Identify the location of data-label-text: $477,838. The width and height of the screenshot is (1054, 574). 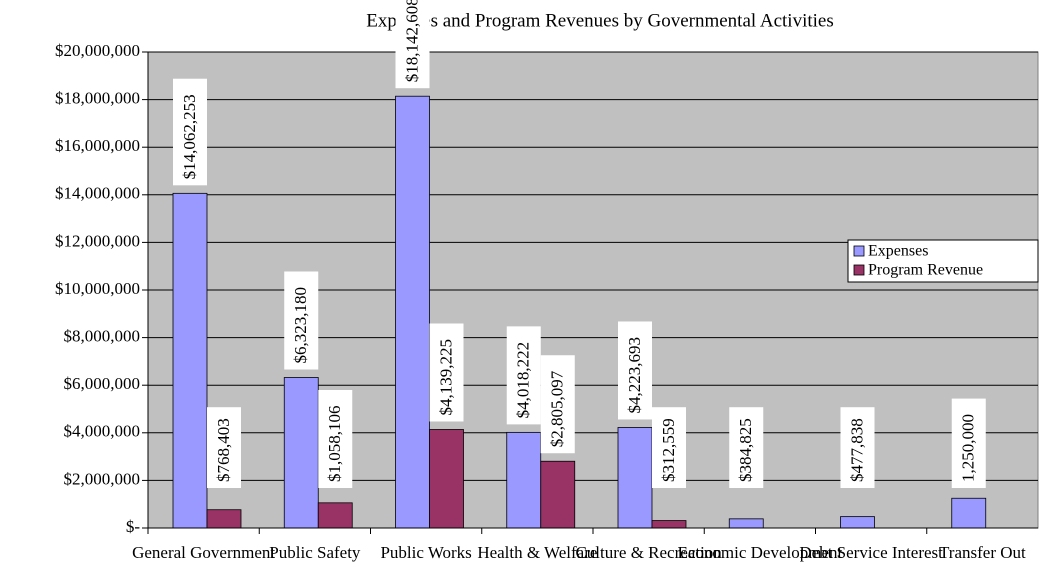
(856, 450).